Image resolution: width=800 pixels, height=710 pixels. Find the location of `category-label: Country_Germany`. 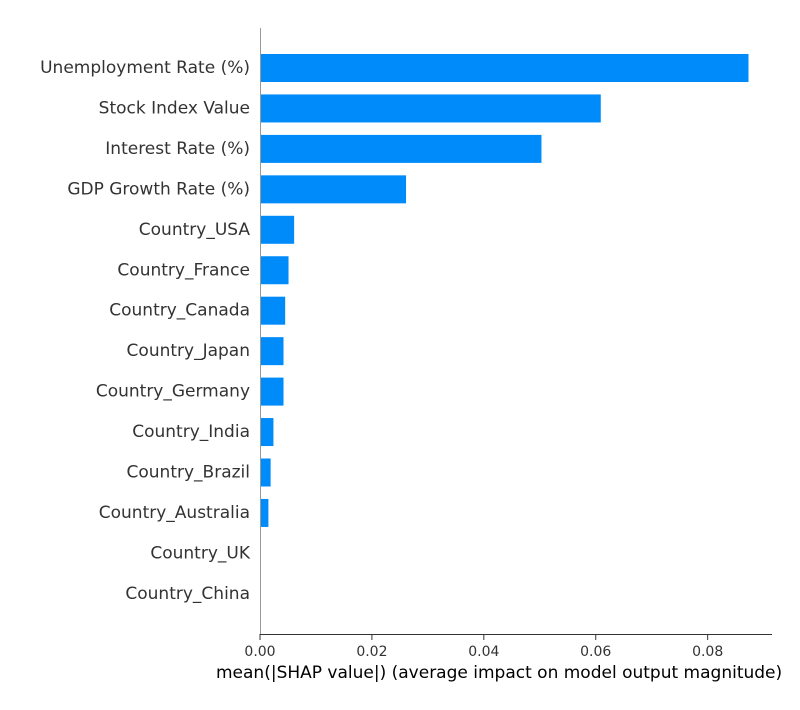

category-label: Country_Germany is located at coordinates (173, 392).